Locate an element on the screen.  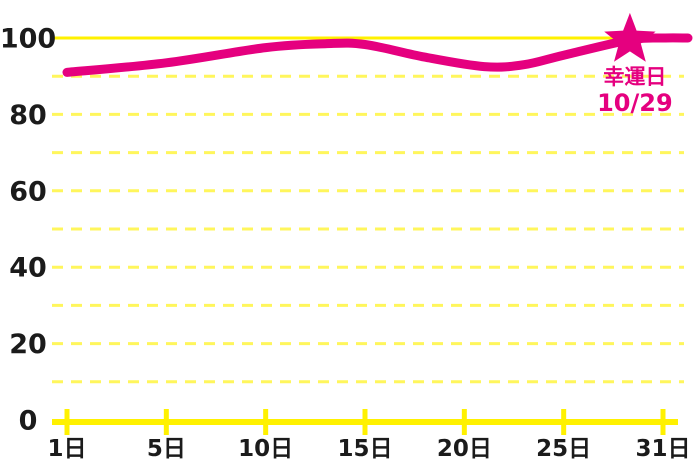
x-tick-label: 10日 is located at coordinates (265, 449).